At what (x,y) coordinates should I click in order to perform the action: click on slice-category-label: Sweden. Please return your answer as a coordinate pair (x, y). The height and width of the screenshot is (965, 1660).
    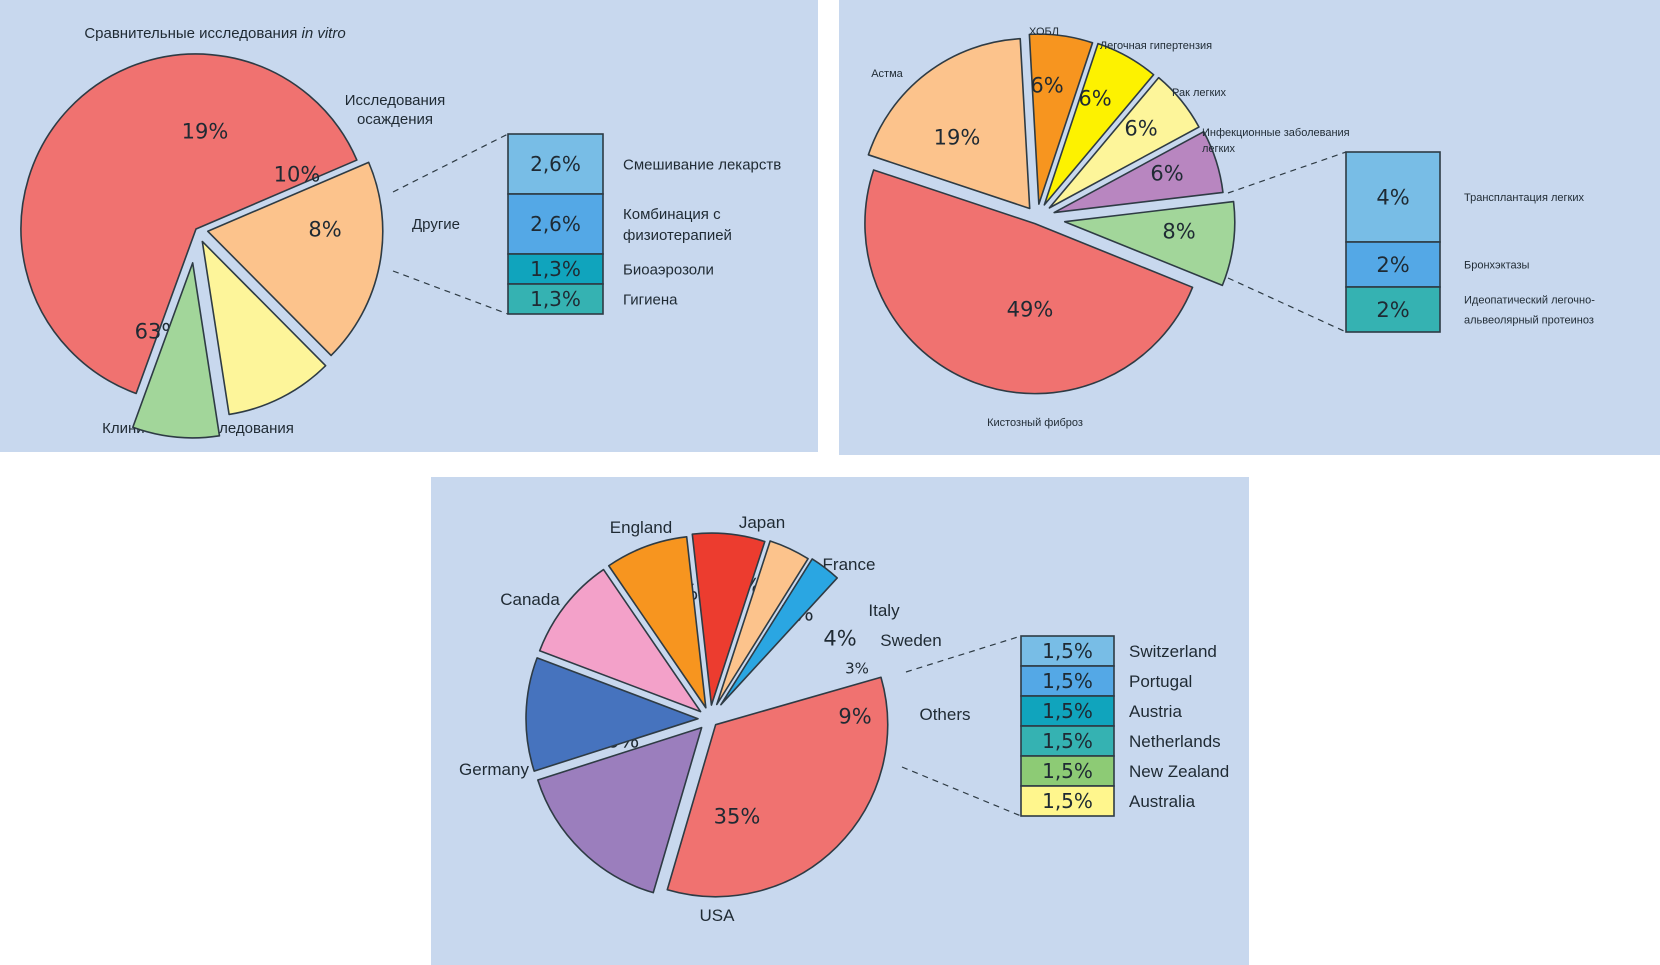
    Looking at the image, I should click on (910, 640).